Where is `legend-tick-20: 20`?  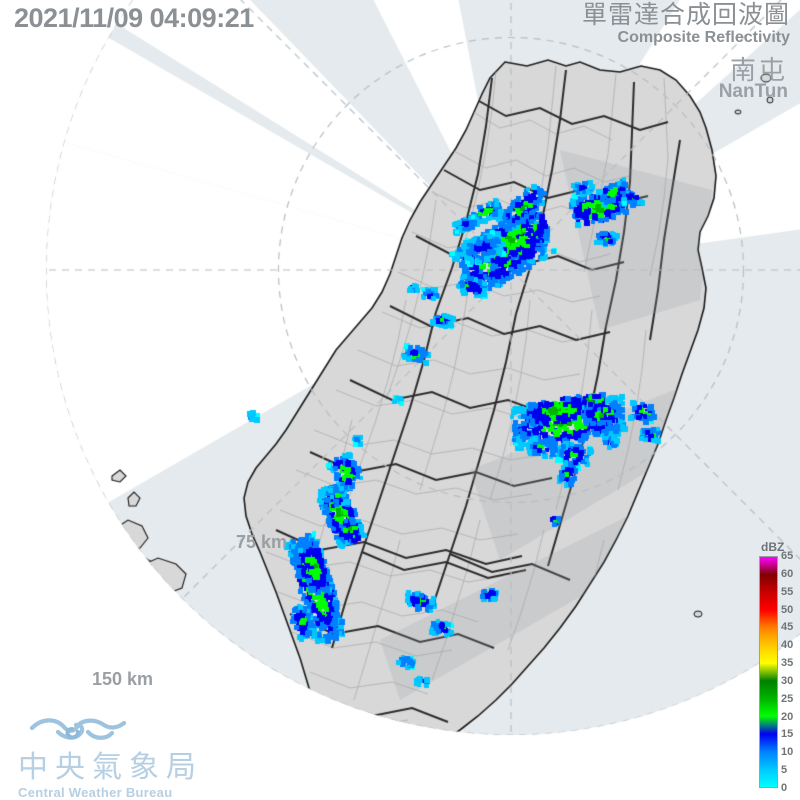
legend-tick-20: 20 is located at coordinates (787, 716).